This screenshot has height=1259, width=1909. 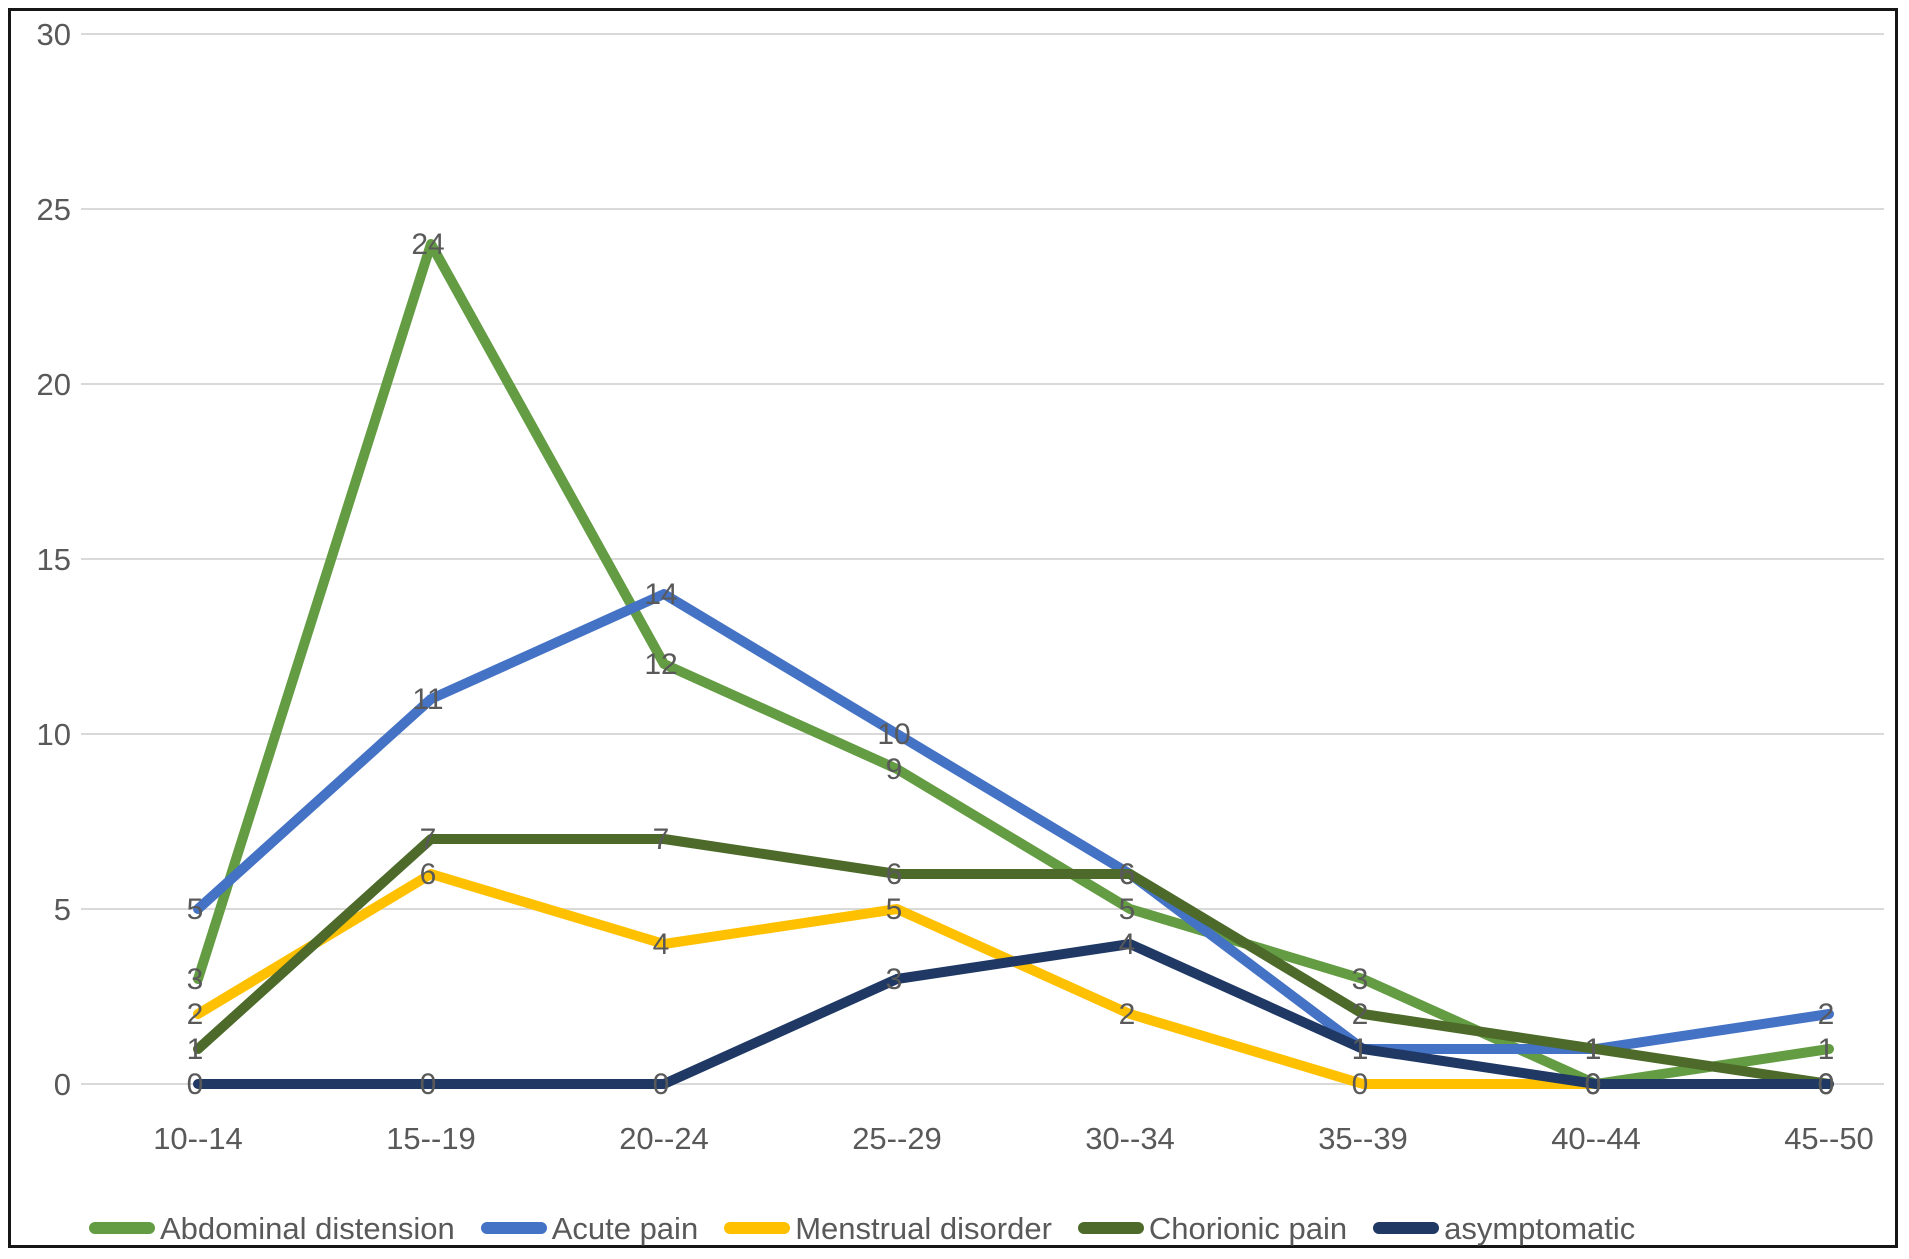 I want to click on legend-label: Menstrual disorder, so click(x=923, y=1228).